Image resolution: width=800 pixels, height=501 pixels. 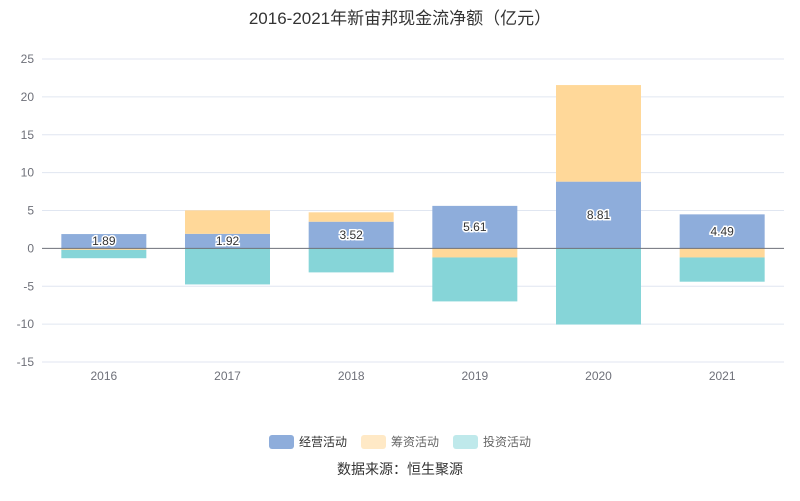 I want to click on bar-0-2019, so click(x=475, y=227).